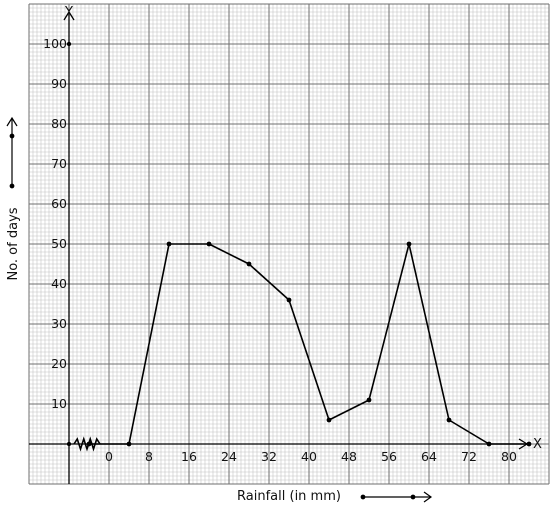 Image resolution: width=554 pixels, height=510 pixels. What do you see at coordinates (309, 456) in the screenshot?
I see `x-tick-label: 40` at bounding box center [309, 456].